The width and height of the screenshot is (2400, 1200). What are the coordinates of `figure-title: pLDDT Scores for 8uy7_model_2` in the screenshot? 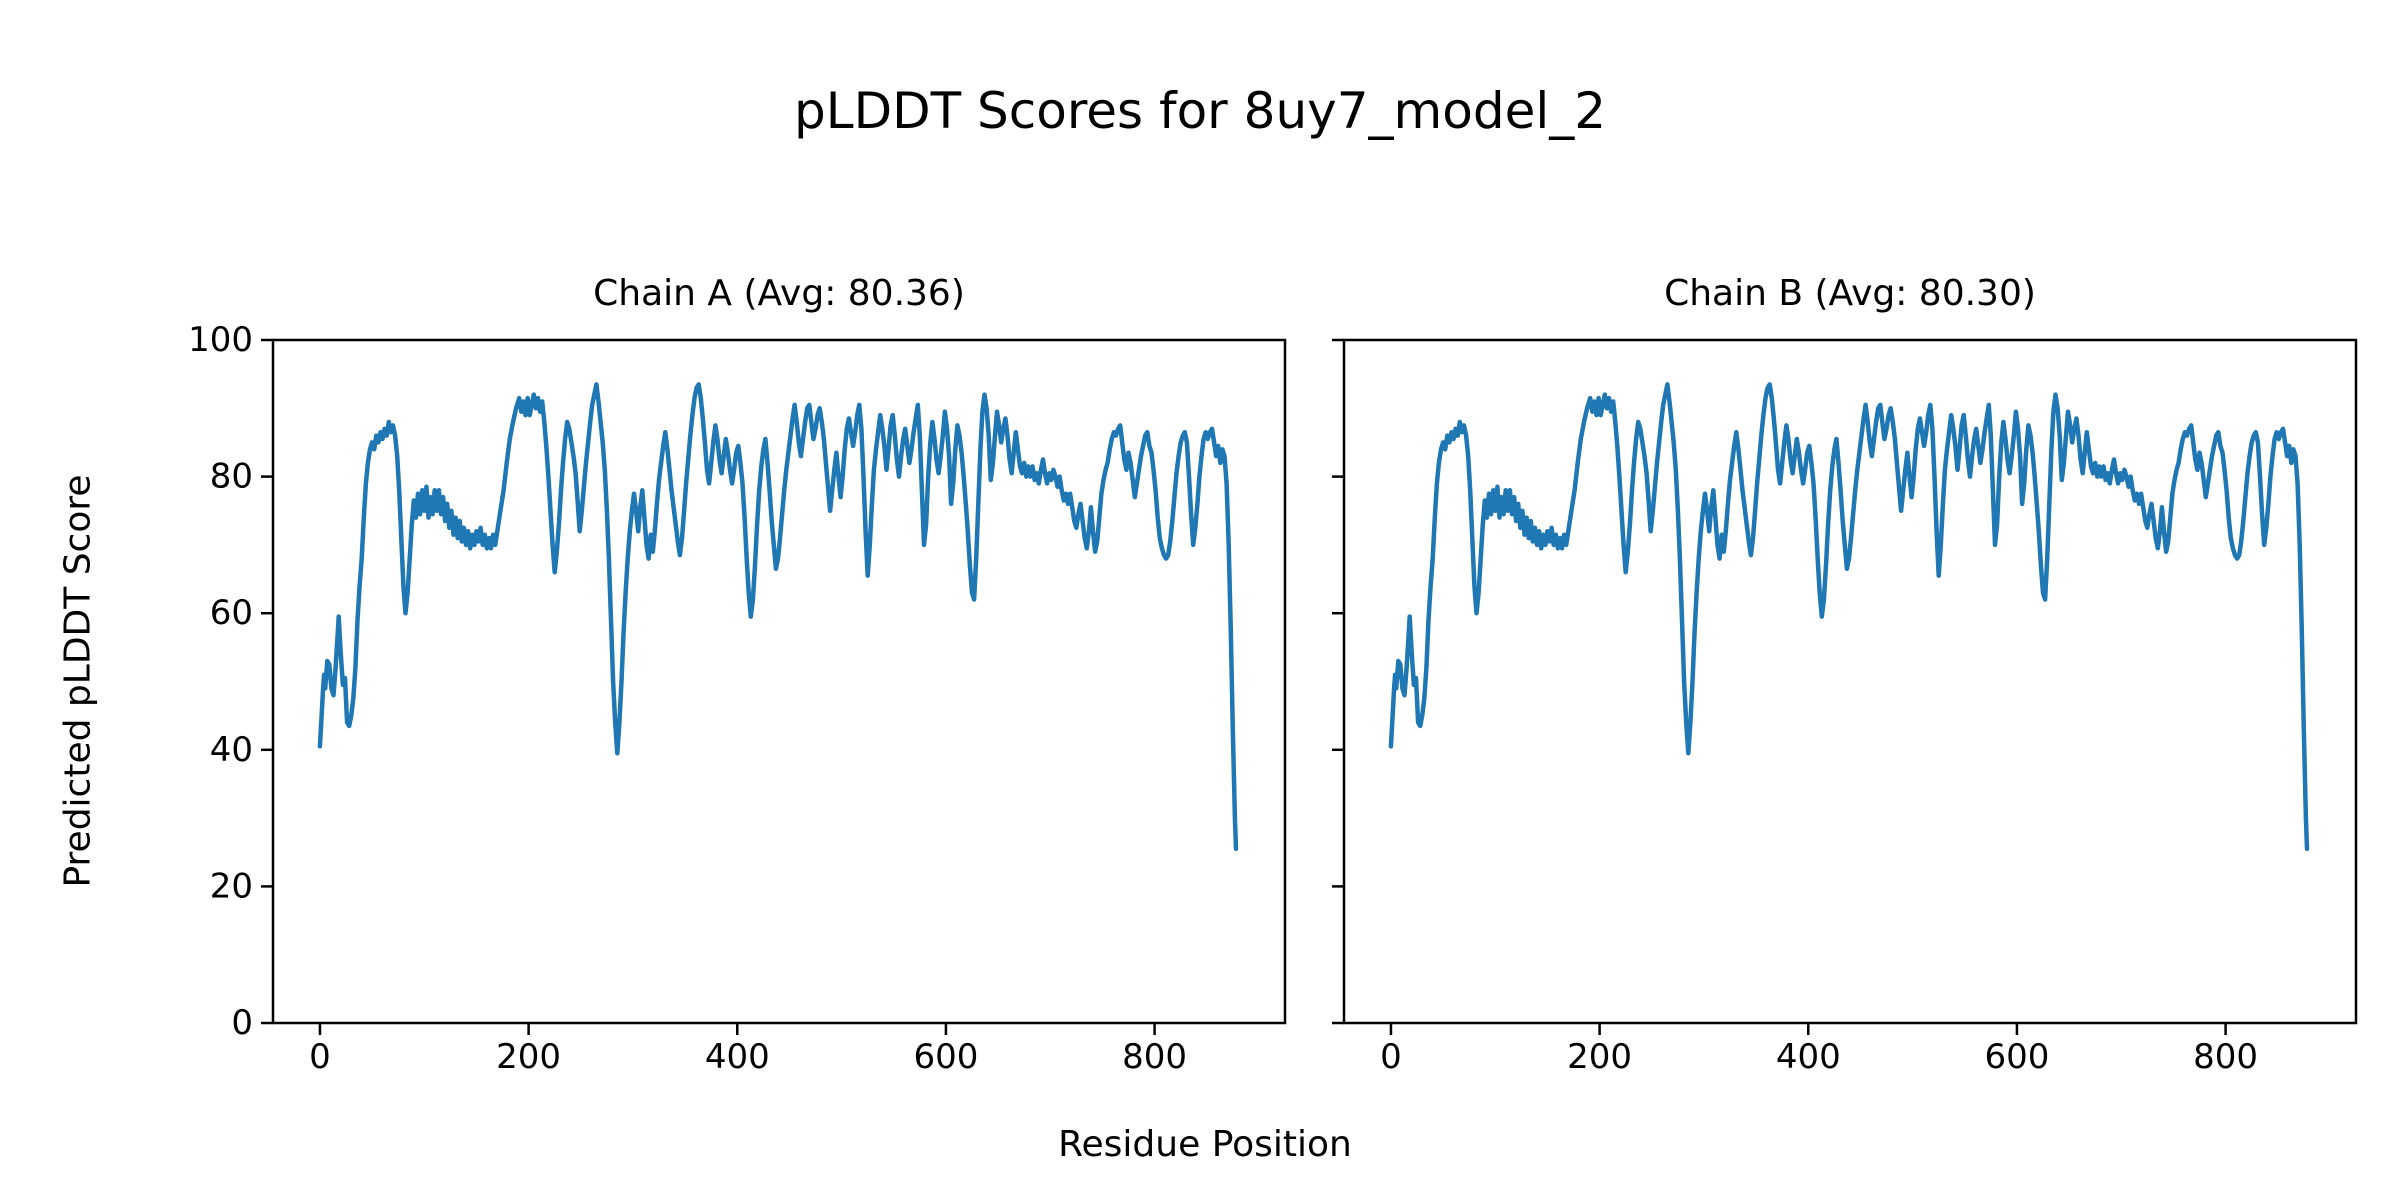 It's located at (1200, 111).